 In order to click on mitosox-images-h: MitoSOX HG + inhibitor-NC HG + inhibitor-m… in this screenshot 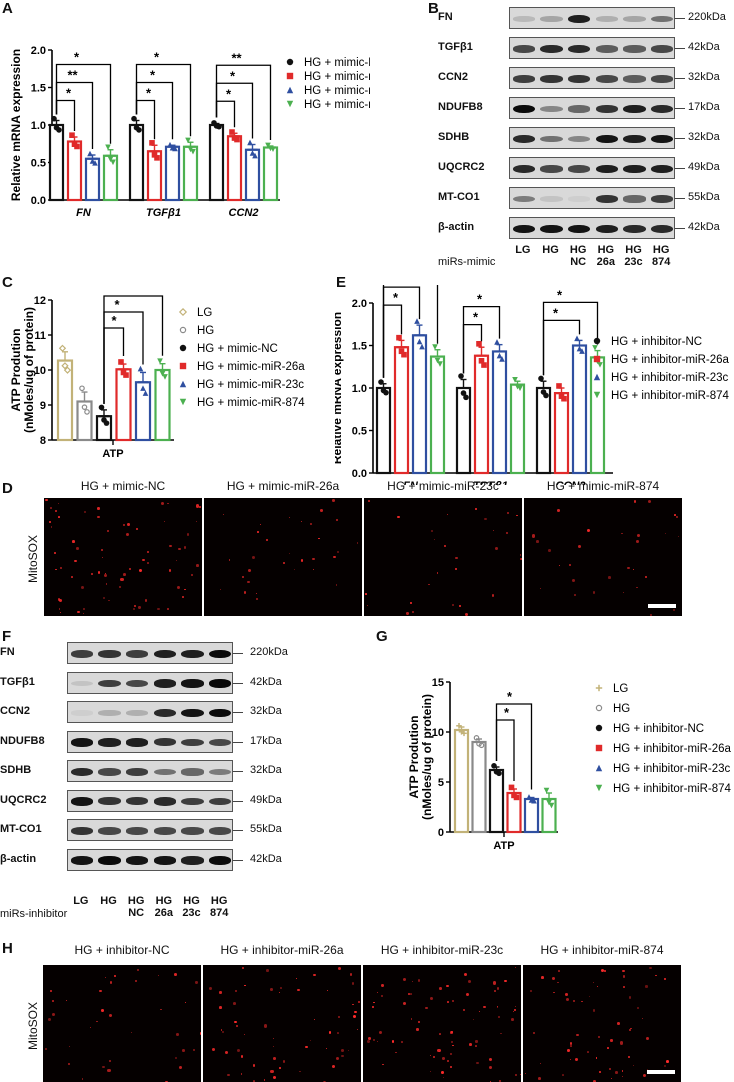, I will do `click(367, 1008)`.